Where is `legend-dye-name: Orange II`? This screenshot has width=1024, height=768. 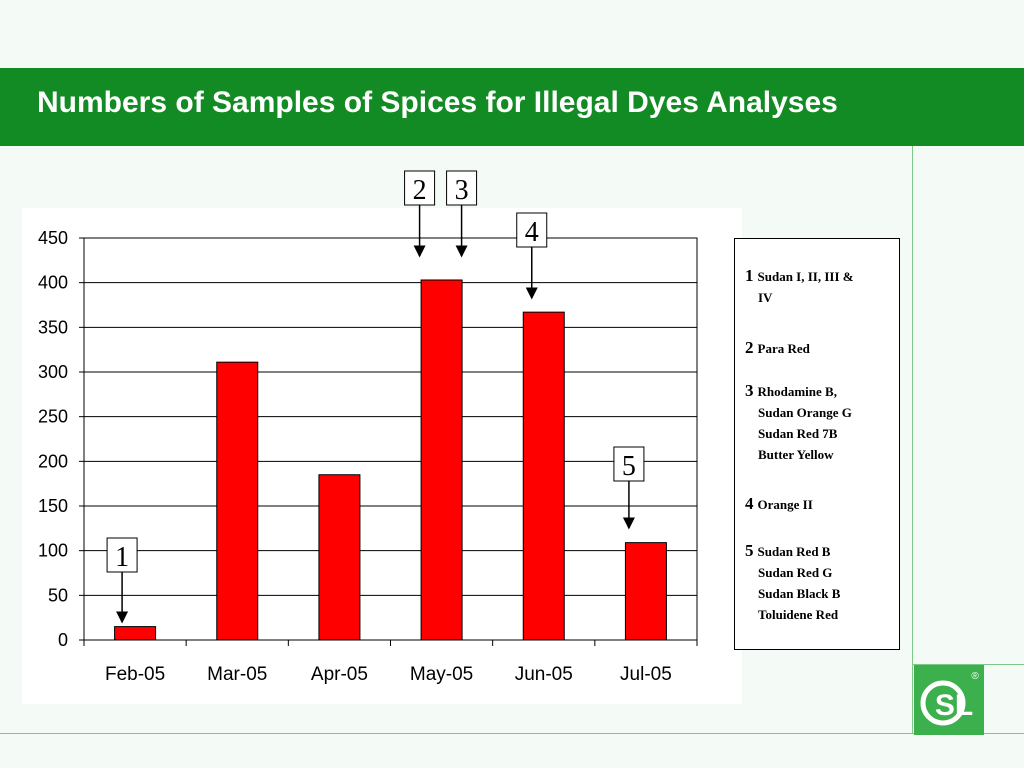 legend-dye-name: Orange II is located at coordinates (785, 504).